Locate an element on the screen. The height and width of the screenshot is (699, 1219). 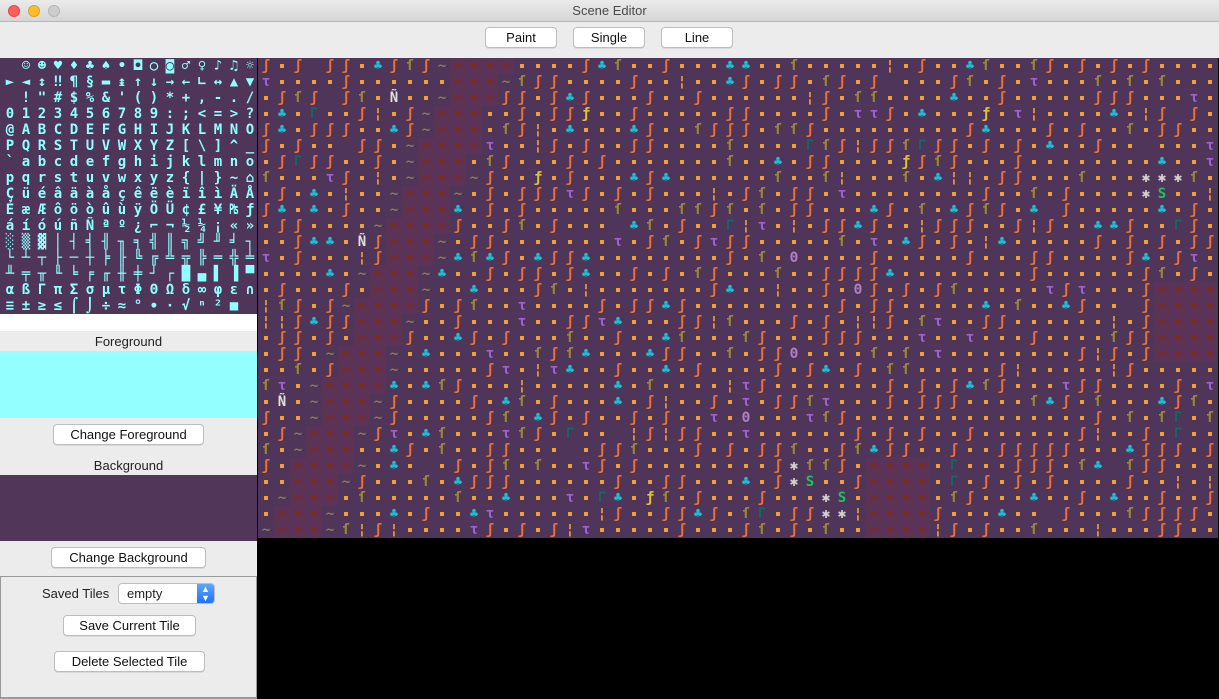
palette-glyph: . is located at coordinates (234, 98).